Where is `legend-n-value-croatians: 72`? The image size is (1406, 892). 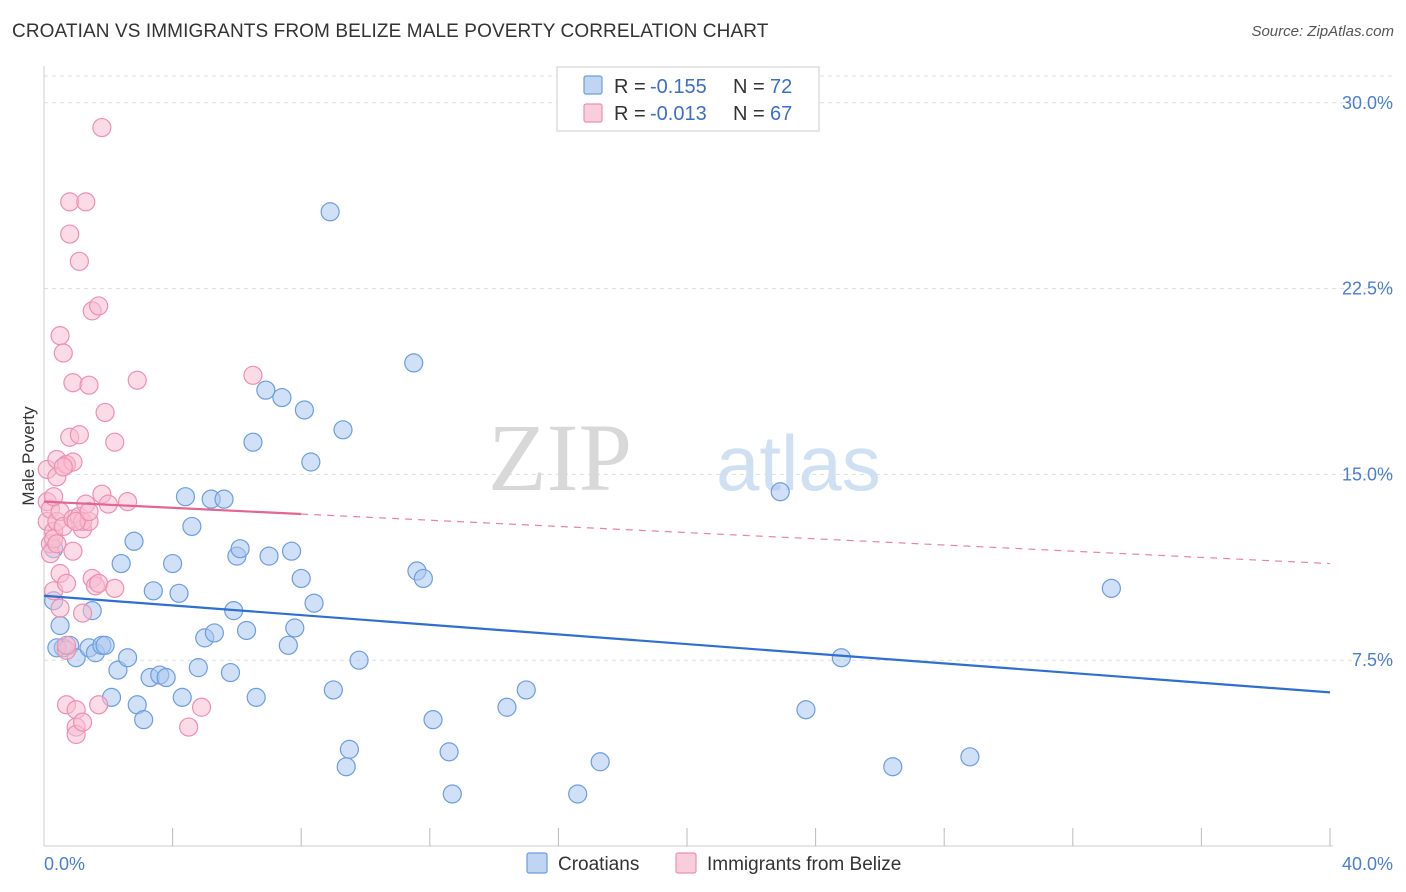 legend-n-value-croatians: 72 is located at coordinates (781, 87).